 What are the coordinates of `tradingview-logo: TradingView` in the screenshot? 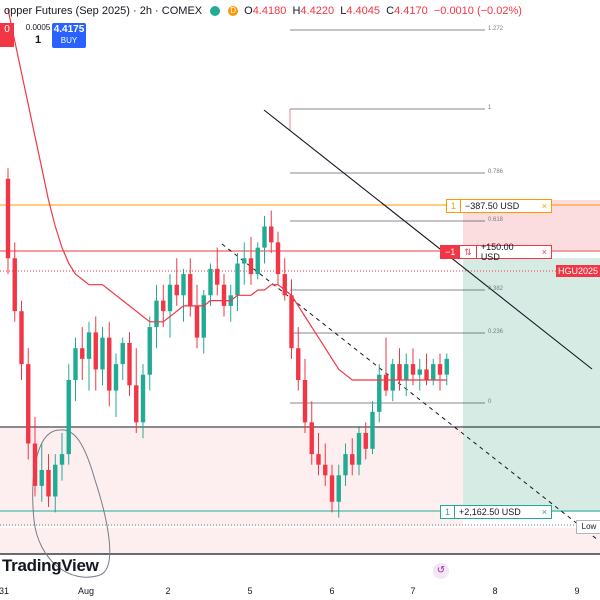 It's located at (50, 565).